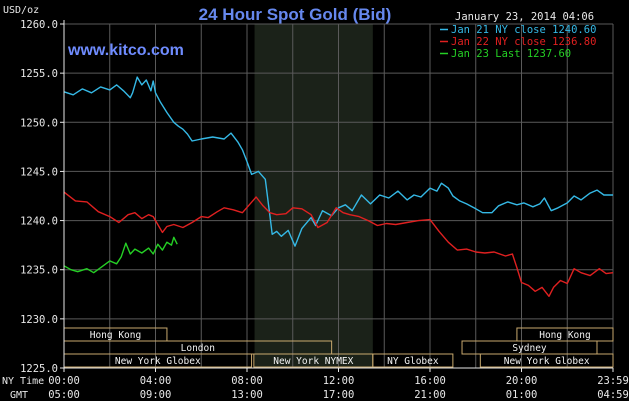 The height and width of the screenshot is (401, 629). I want to click on x-tick-ny-label: 12:00, so click(339, 381).